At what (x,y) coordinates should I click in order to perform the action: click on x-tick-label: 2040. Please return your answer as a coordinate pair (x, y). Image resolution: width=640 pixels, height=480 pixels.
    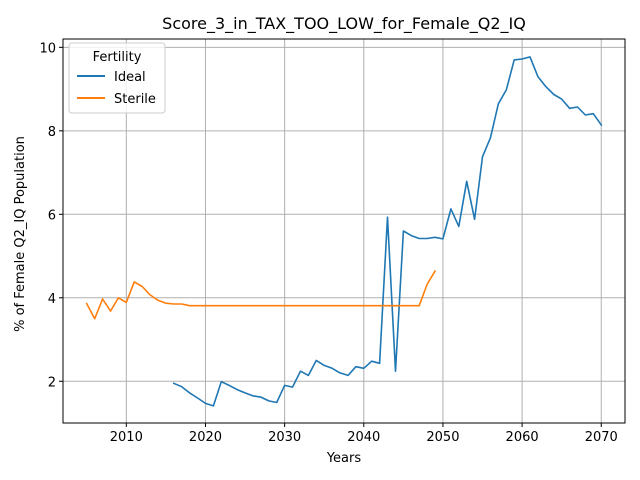
    Looking at the image, I should click on (363, 437).